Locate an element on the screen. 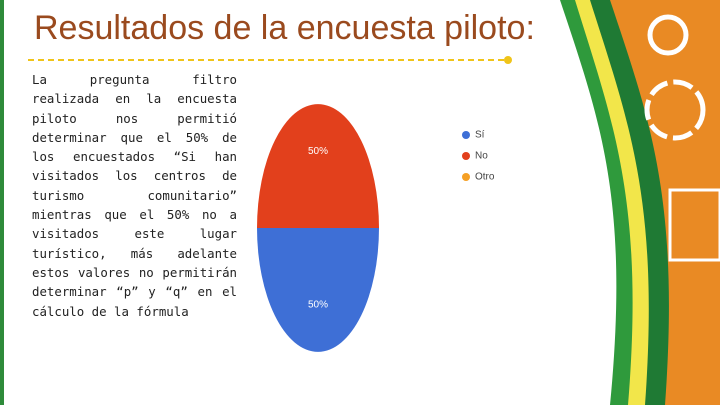 Image resolution: width=720 pixels, height=405 pixels. legend-label: Otro is located at coordinates (485, 177).